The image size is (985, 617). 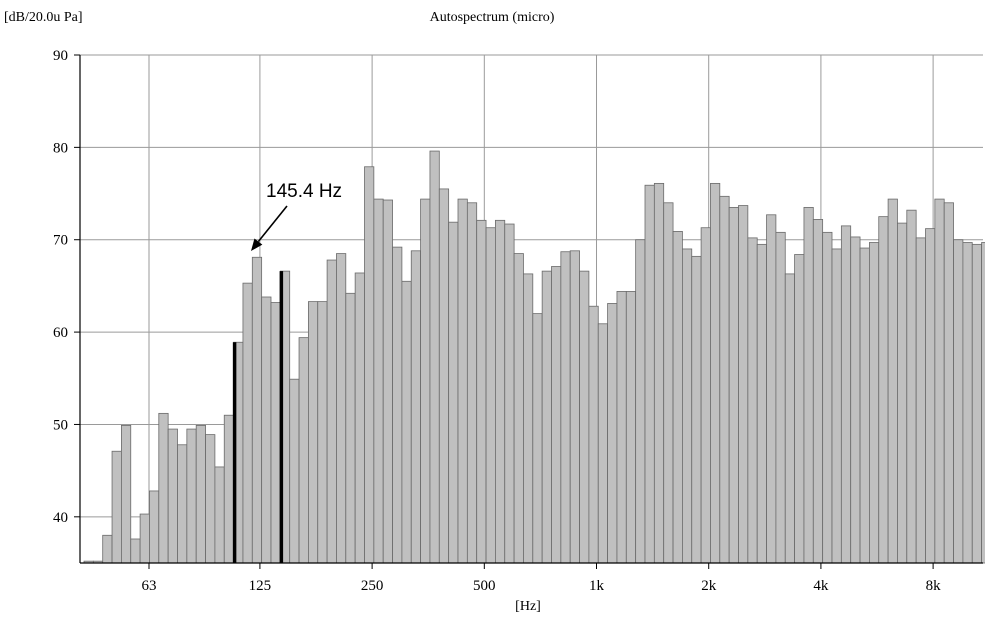 I want to click on y-axis-unit-label: [dB/20.0u Pa], so click(x=43, y=17).